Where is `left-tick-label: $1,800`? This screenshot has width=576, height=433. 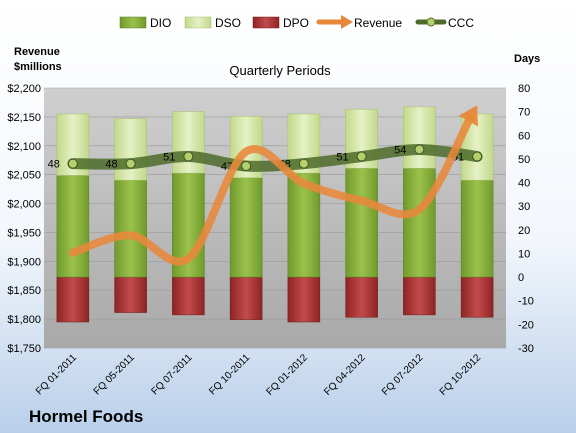 left-tick-label: $1,800 is located at coordinates (24, 320).